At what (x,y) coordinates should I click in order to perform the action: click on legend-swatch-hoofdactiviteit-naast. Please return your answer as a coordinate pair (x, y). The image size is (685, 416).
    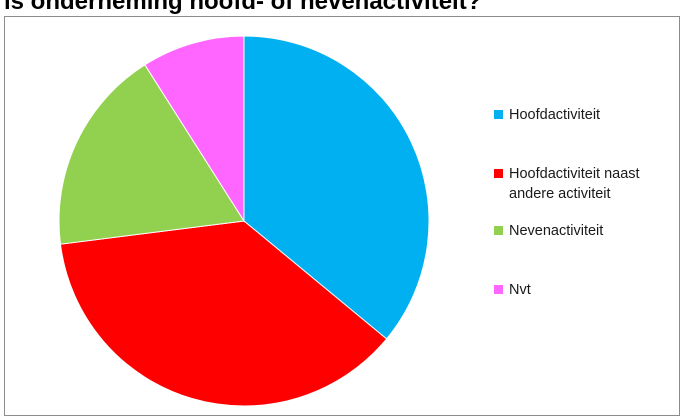
    Looking at the image, I should click on (498, 173).